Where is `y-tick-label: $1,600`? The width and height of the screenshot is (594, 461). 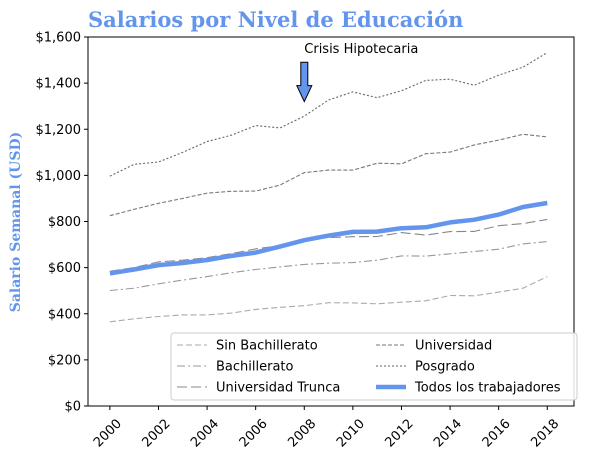 y-tick-label: $1,600 is located at coordinates (59, 38).